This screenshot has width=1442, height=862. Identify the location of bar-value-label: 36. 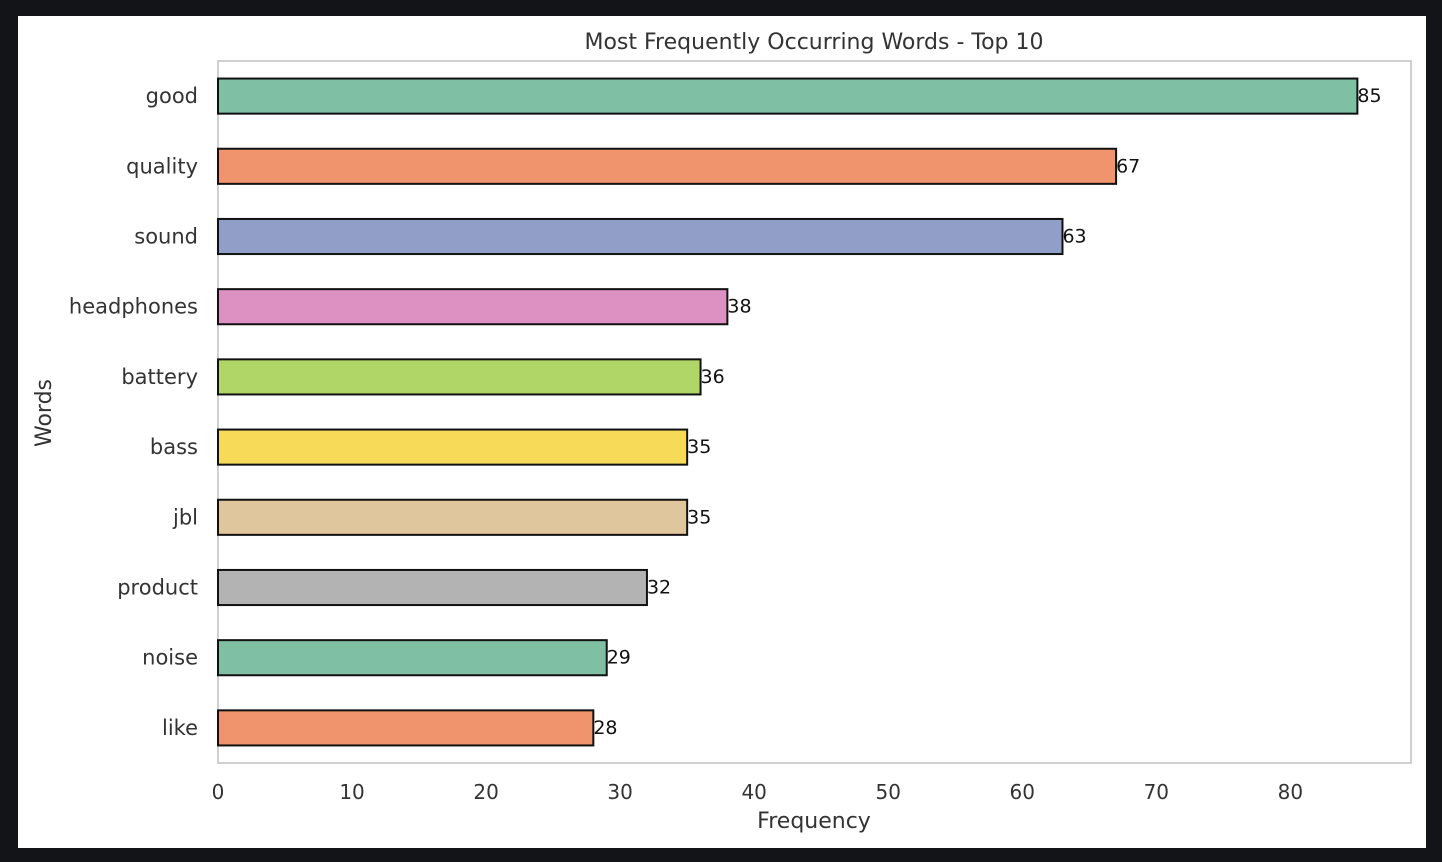
(713, 377).